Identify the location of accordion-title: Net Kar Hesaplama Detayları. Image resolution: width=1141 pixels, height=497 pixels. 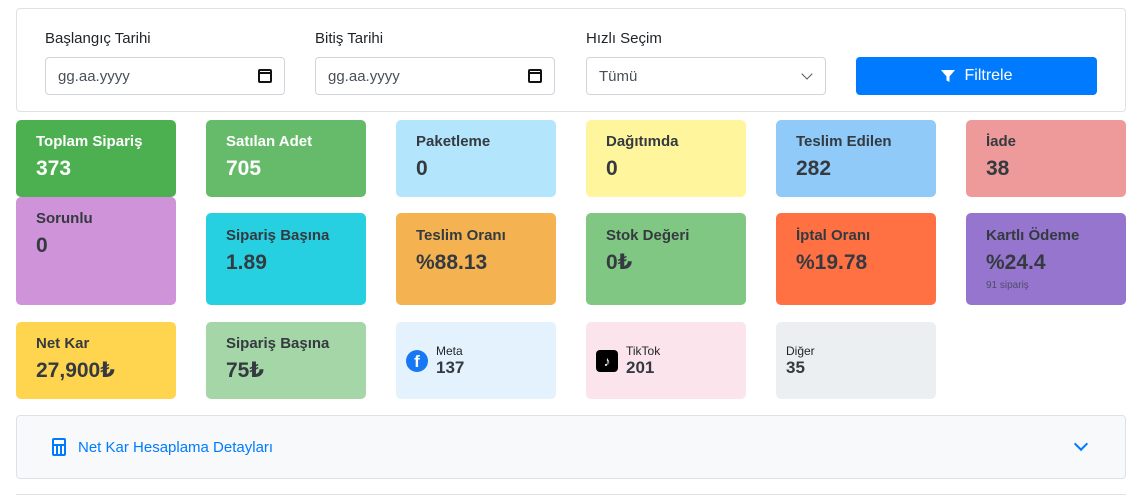
(176, 447).